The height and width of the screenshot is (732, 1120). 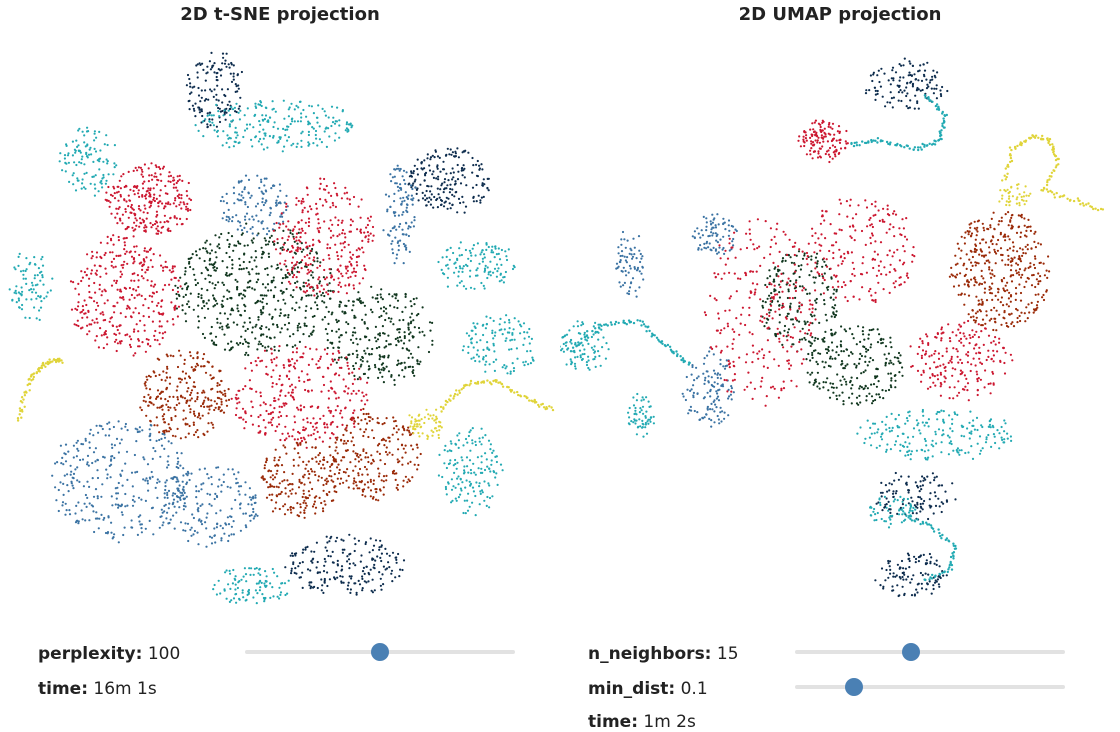 I want to click on tsne-cluster-navy, so click(x=448, y=180).